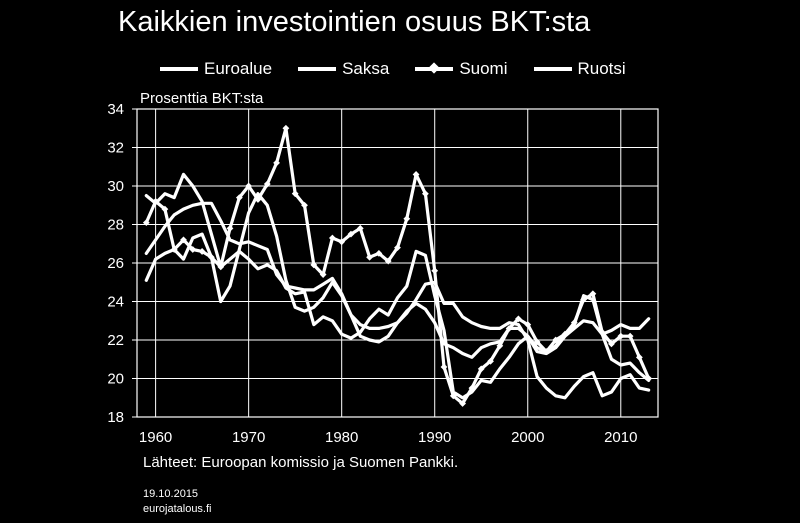 The height and width of the screenshot is (523, 800). What do you see at coordinates (115, 225) in the screenshot?
I see `y-tick-label: 28` at bounding box center [115, 225].